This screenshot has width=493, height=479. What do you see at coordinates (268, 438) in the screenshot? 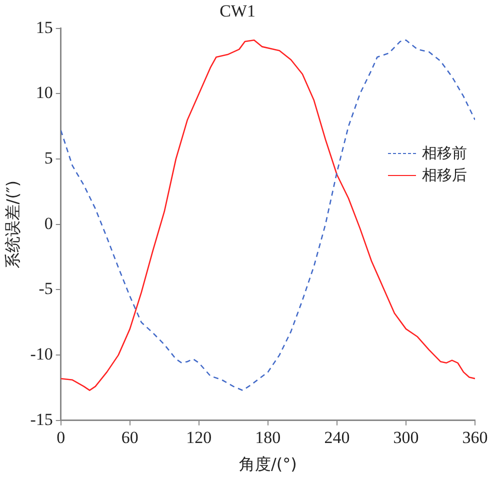
I see `x-tick-label: 180` at bounding box center [268, 438].